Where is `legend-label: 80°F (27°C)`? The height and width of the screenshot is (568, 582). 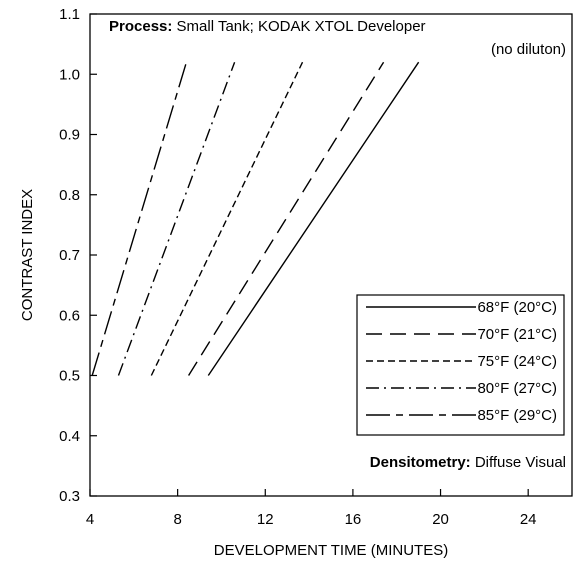
legend-label: 80°F (27°C) is located at coordinates (517, 388).